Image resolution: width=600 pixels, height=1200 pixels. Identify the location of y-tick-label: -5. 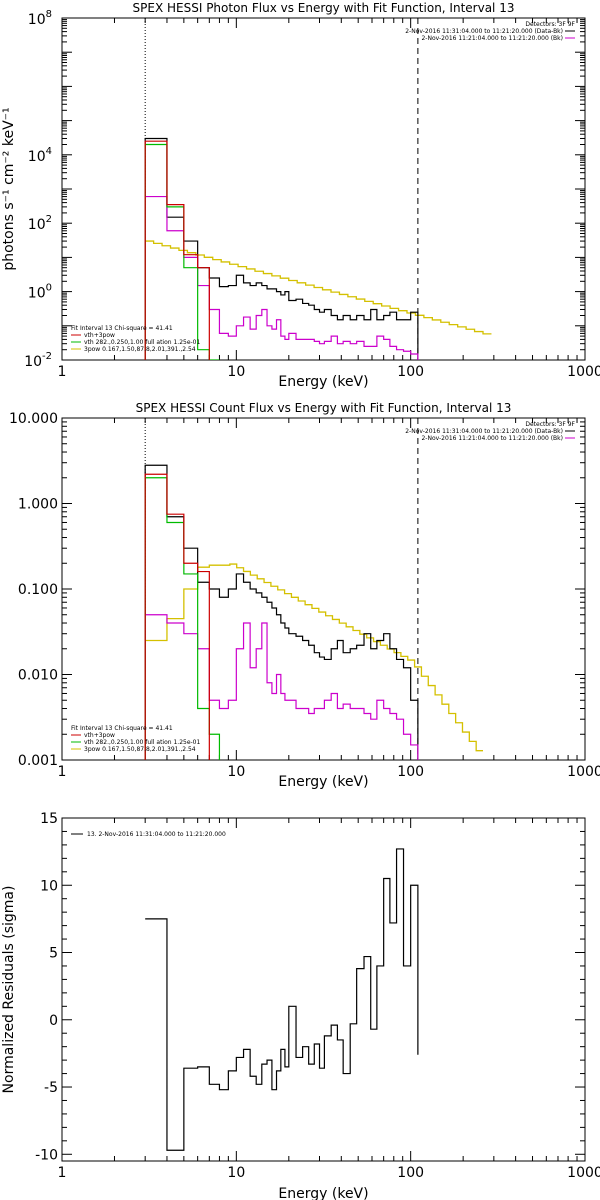
(51, 1088).